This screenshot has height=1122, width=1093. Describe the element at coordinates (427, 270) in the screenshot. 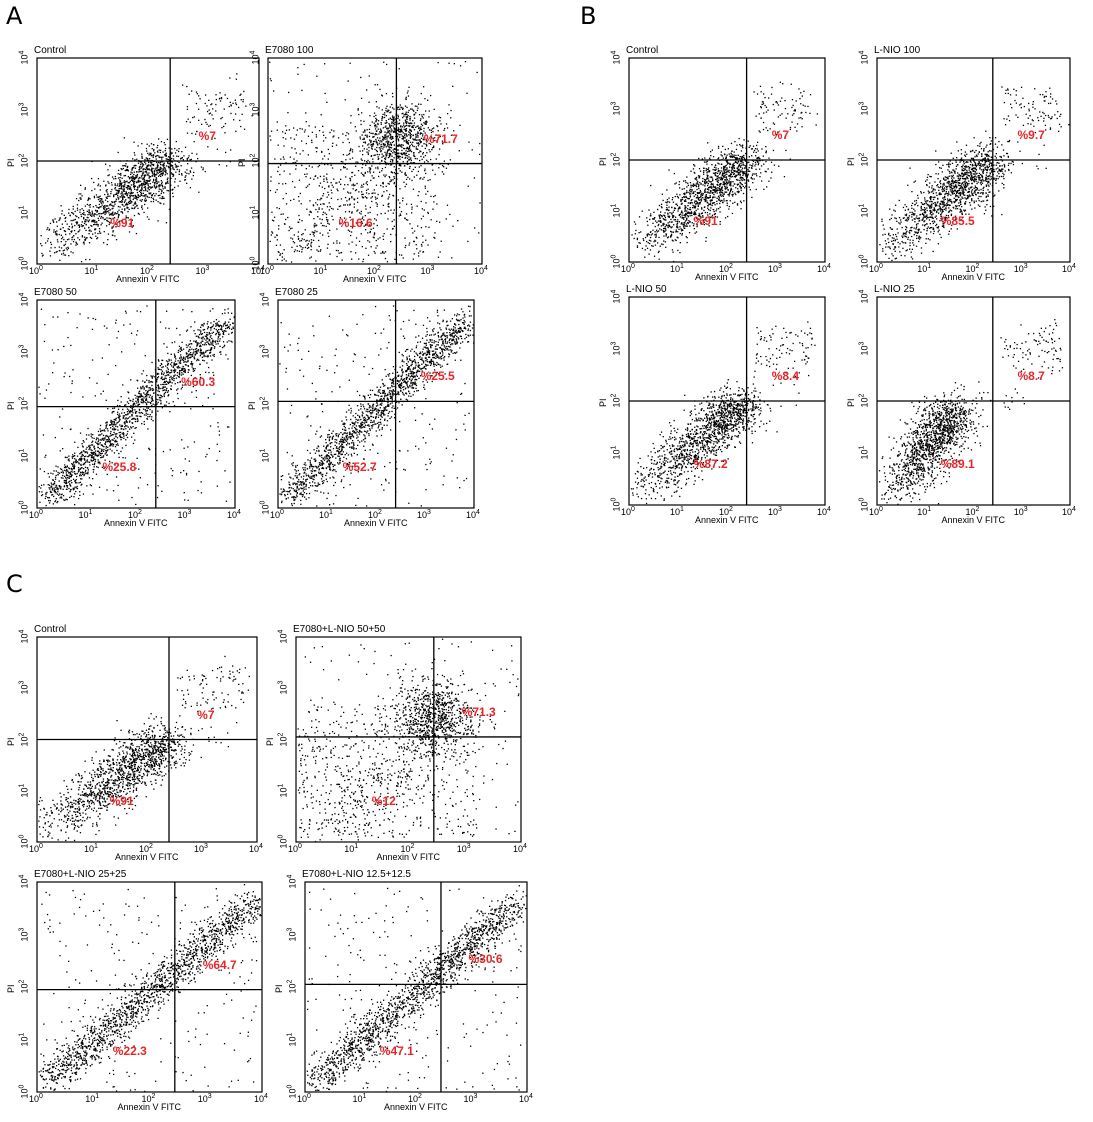

I see `x-tick-label: 103` at that location.